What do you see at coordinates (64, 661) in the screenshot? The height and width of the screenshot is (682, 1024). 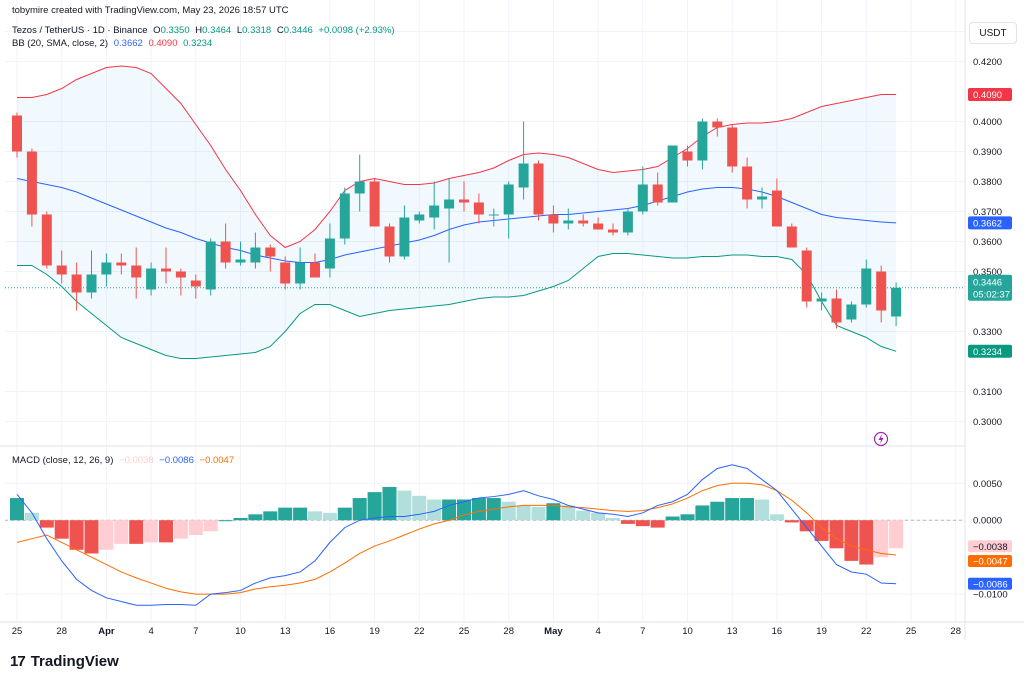 I see `tradingview-logo: 17 TradingView` at bounding box center [64, 661].